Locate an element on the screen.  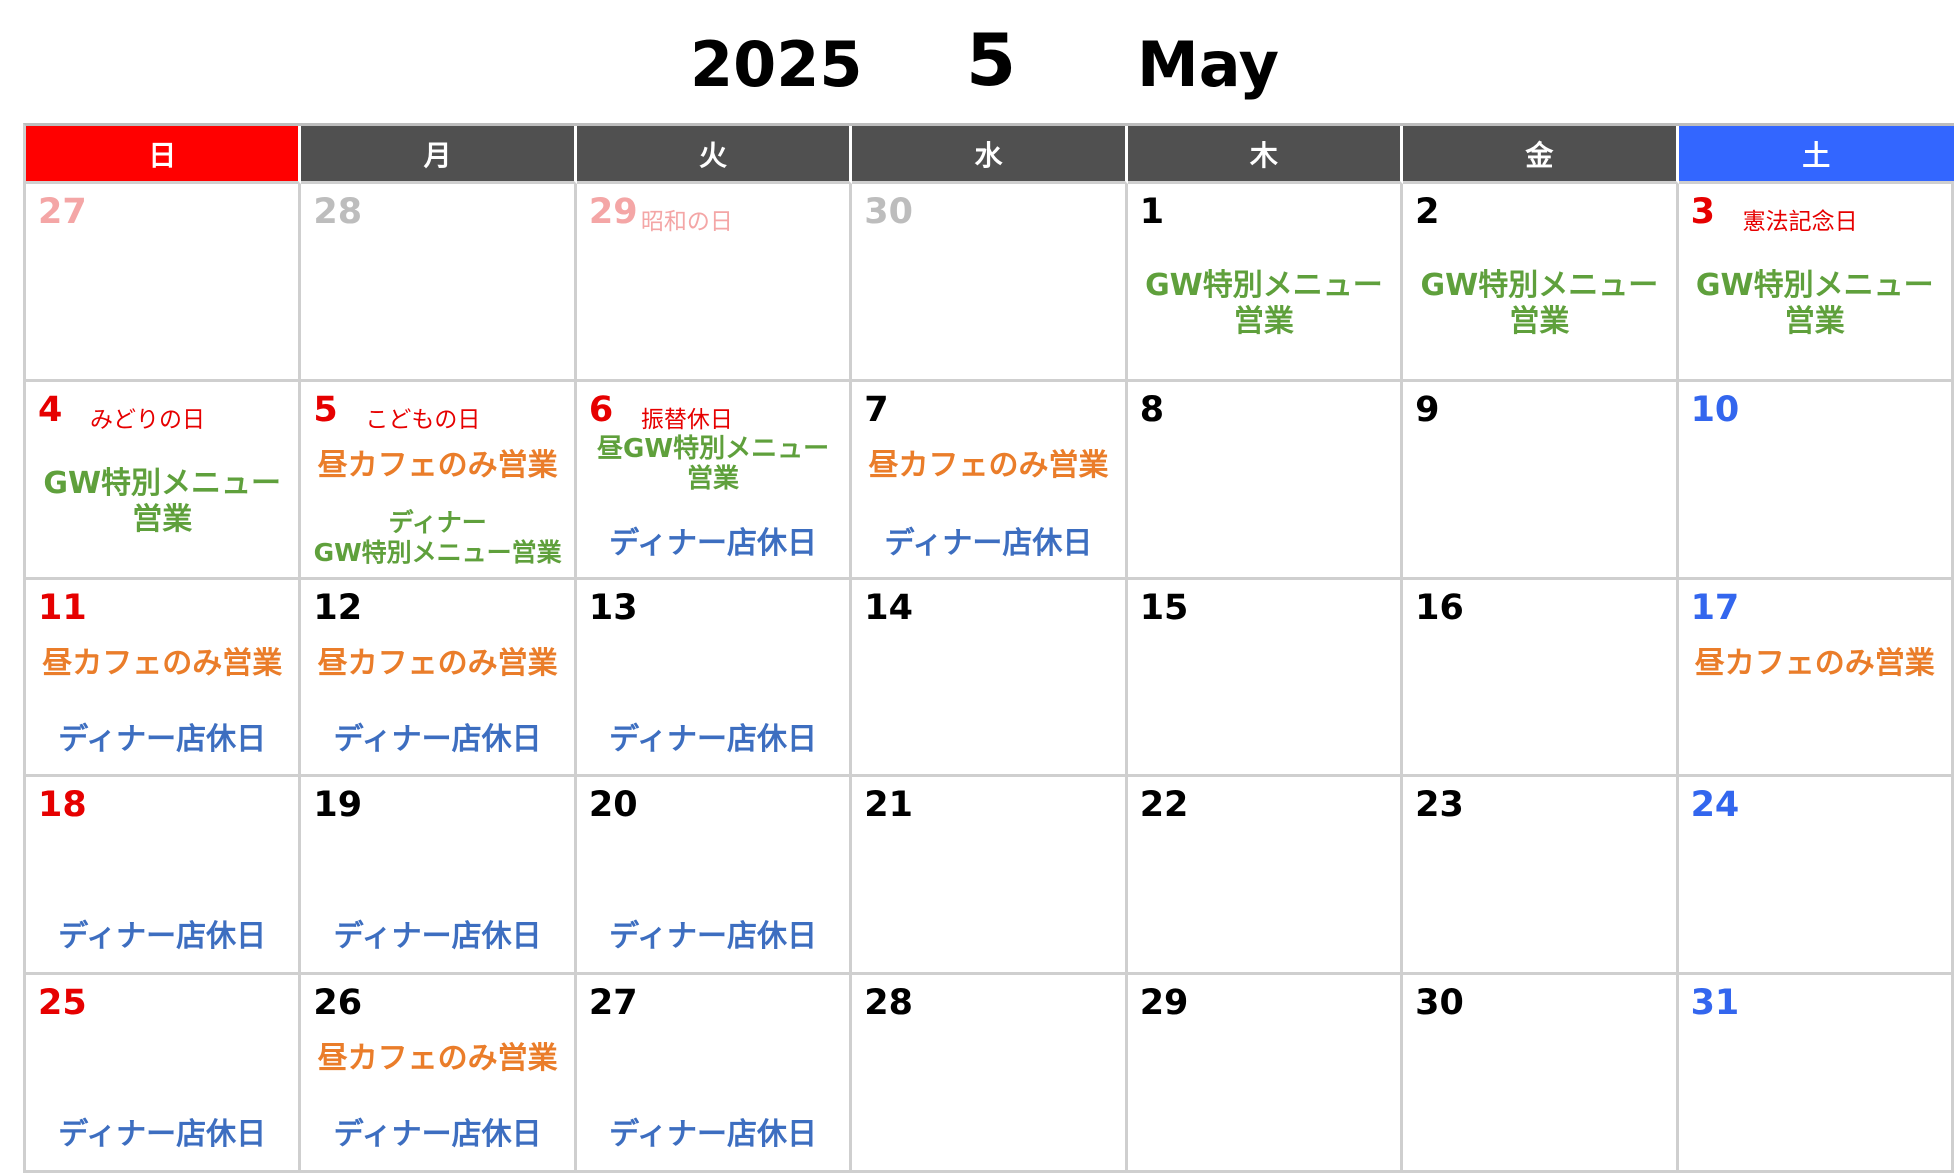
day-cell-may-12: 12 昼カフェのみ営業 ディナー店休日 is located at coordinates (439, 678).